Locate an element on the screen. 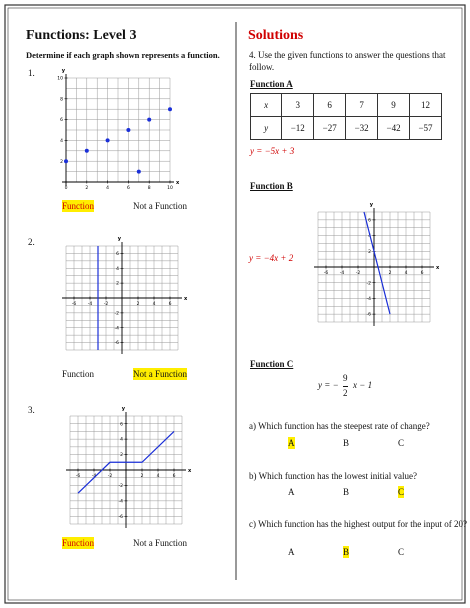  function-b-equation: y = −4x + 2 is located at coordinates (271, 258).